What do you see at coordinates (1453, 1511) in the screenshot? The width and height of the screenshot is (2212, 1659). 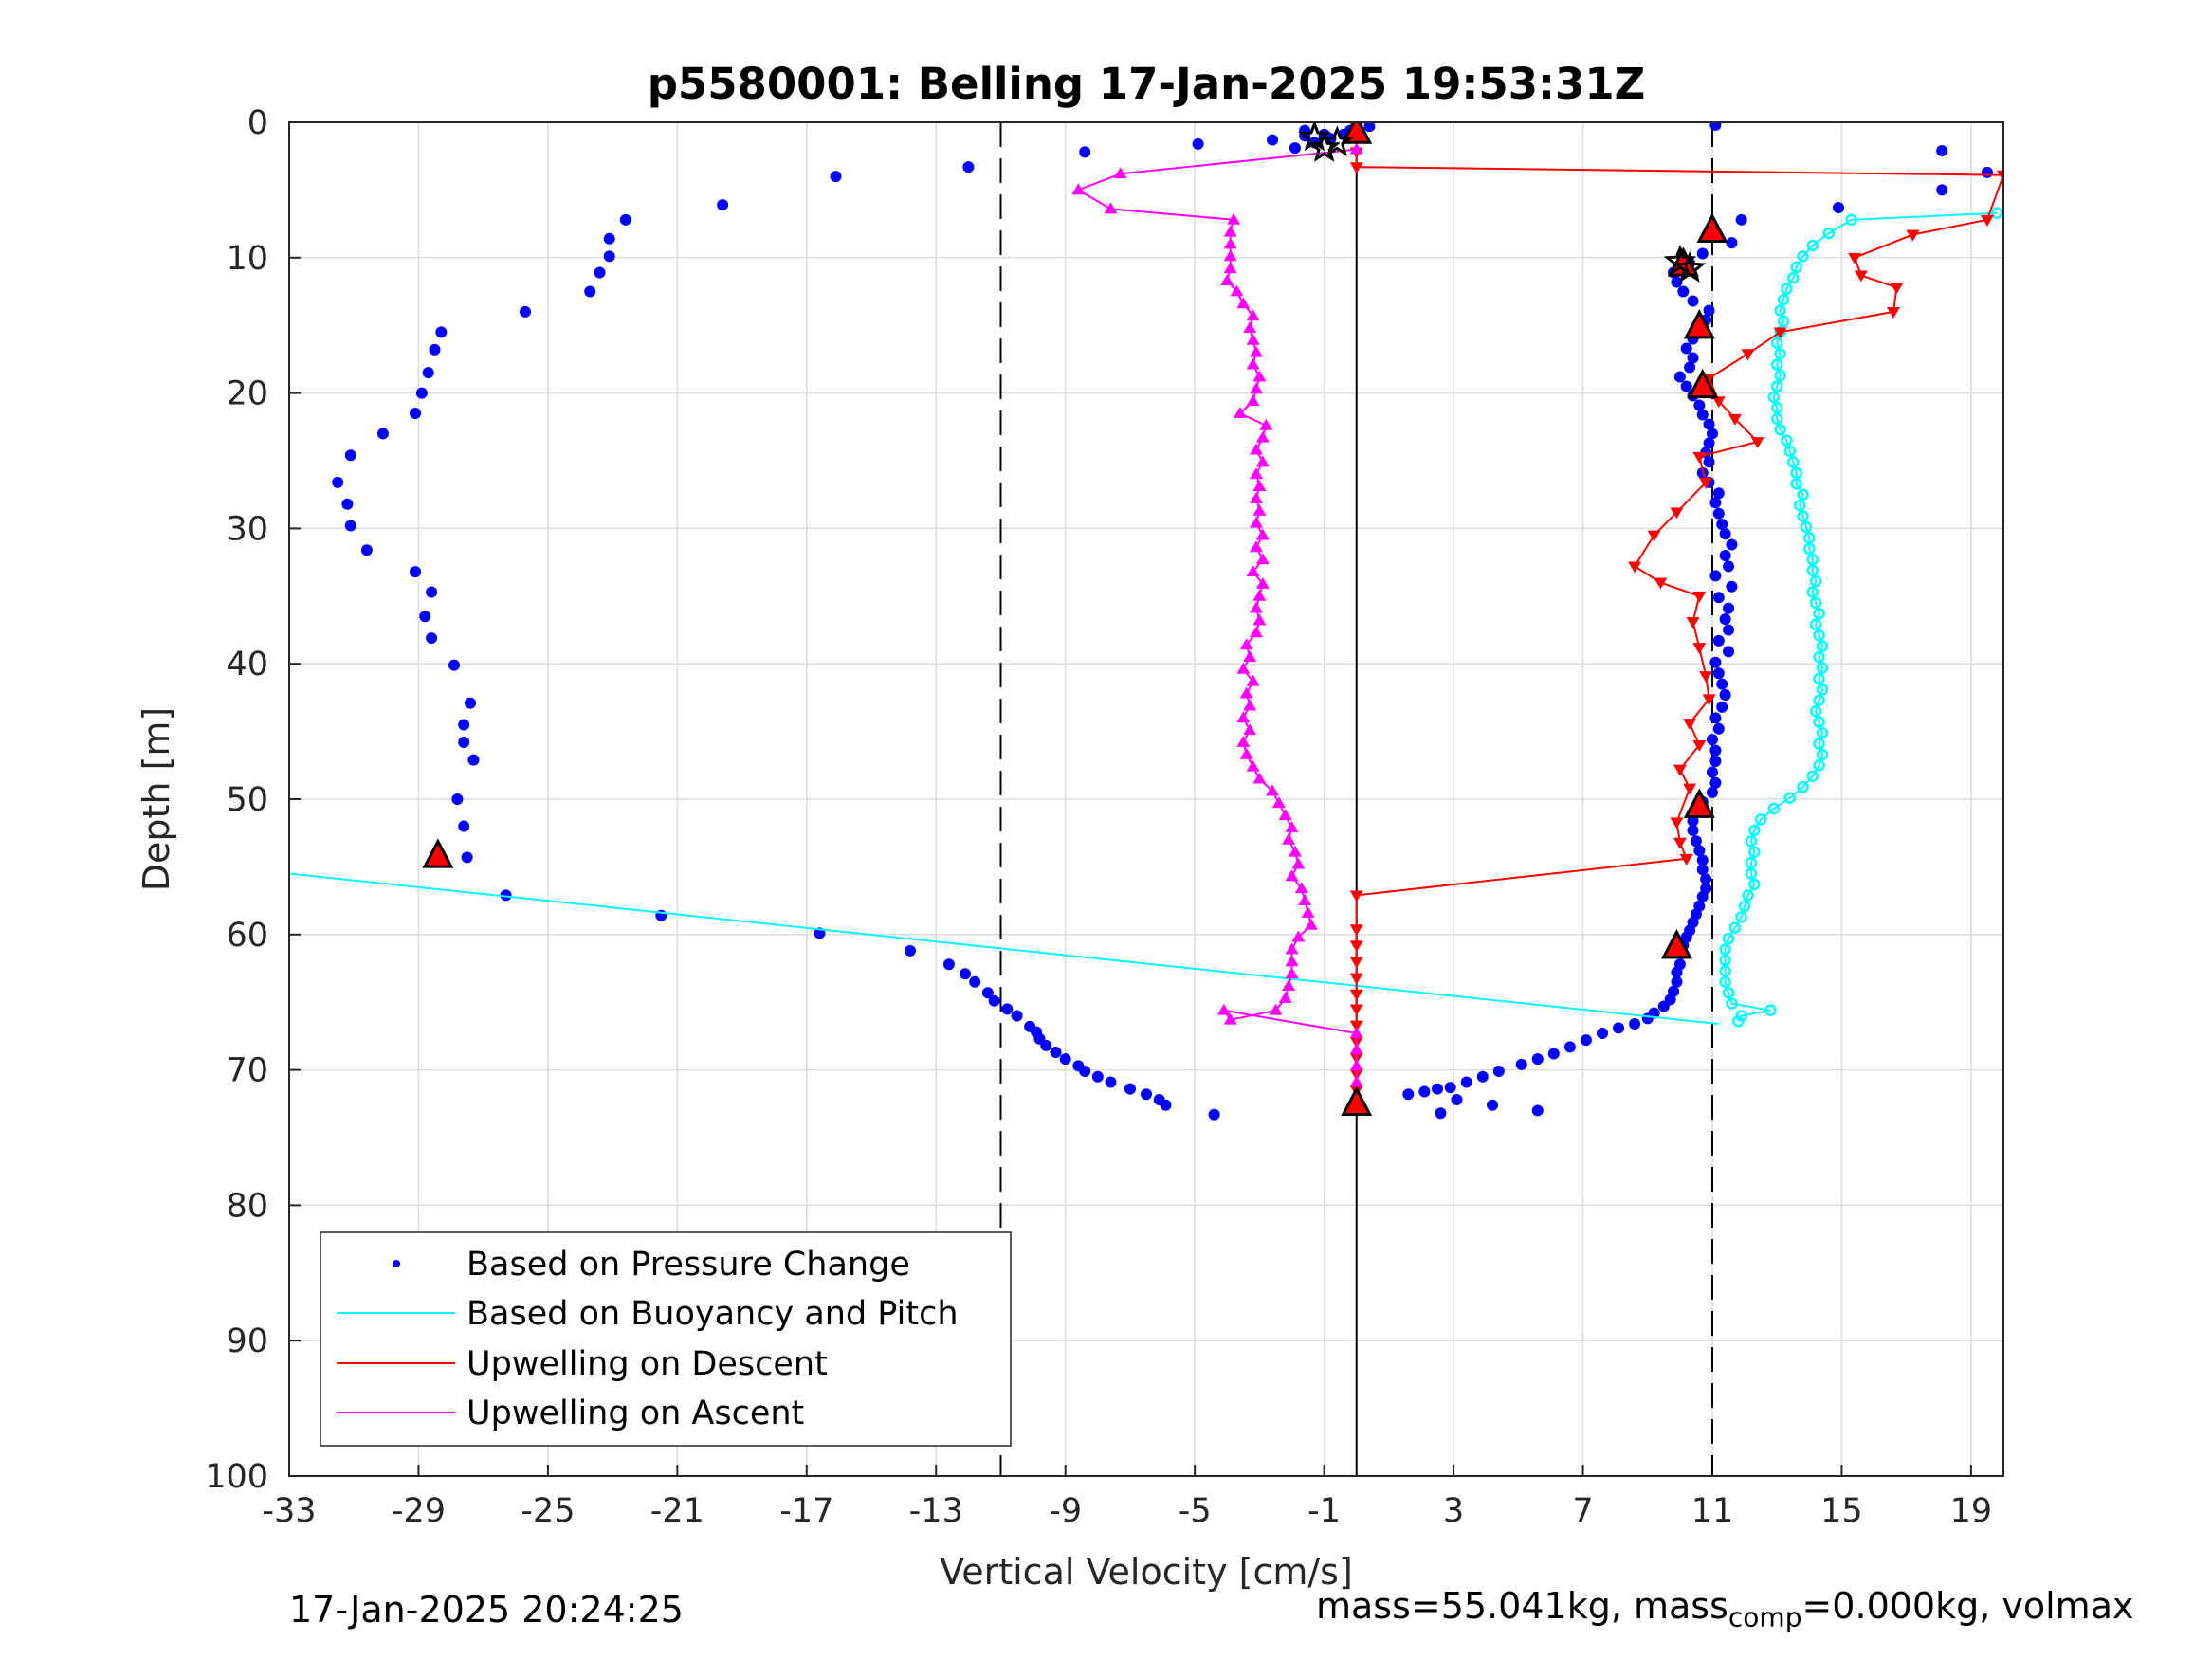 I see `x-tick-label: 3` at bounding box center [1453, 1511].